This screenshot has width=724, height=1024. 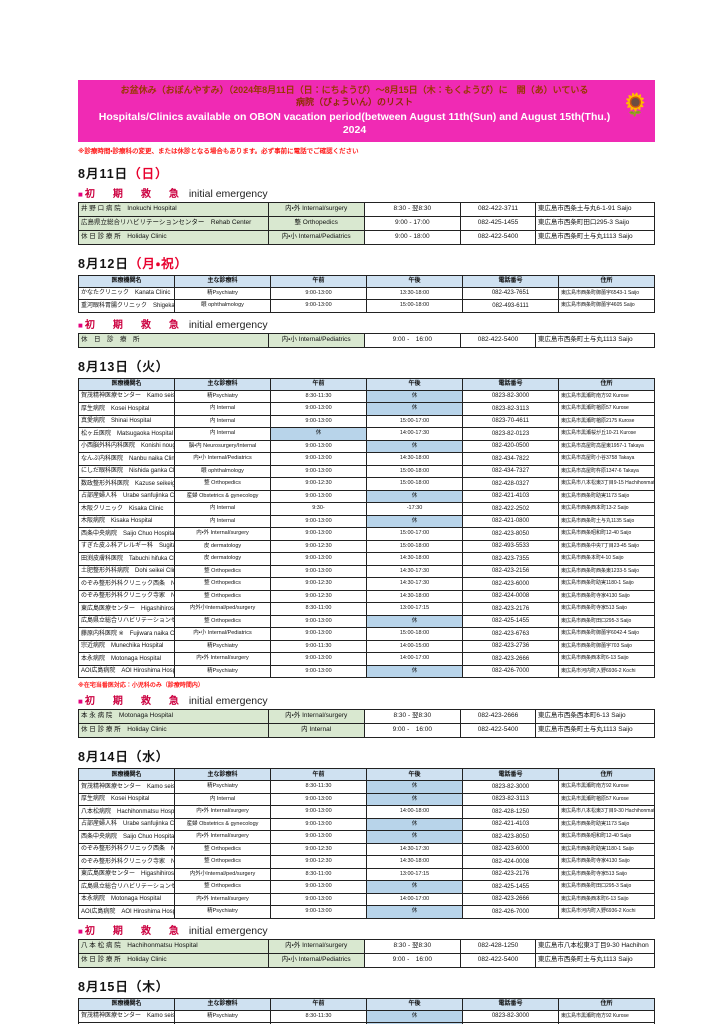 What do you see at coordinates (103, 366) in the screenshot?
I see `date-label: 8月13日` at bounding box center [103, 366].